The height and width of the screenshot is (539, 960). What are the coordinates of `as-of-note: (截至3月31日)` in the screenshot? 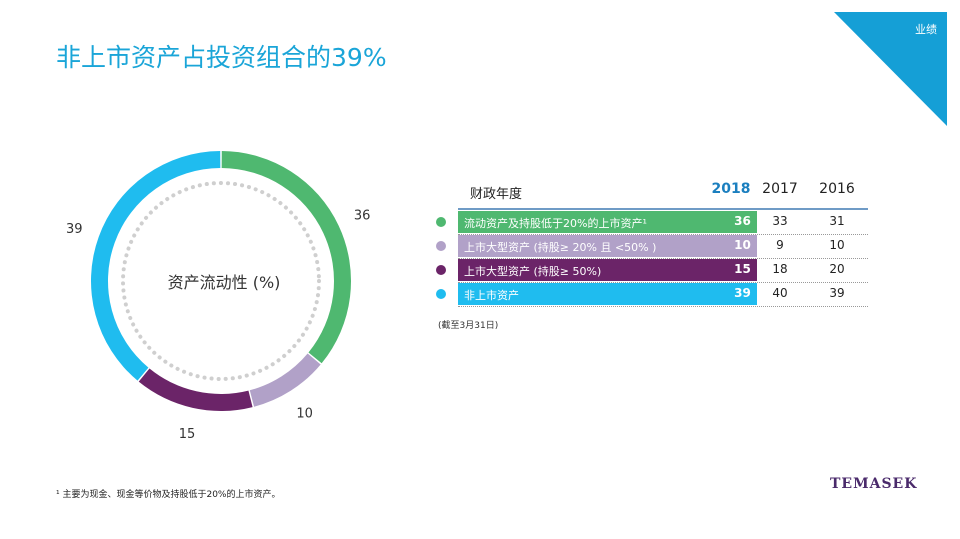 It's located at (468, 326).